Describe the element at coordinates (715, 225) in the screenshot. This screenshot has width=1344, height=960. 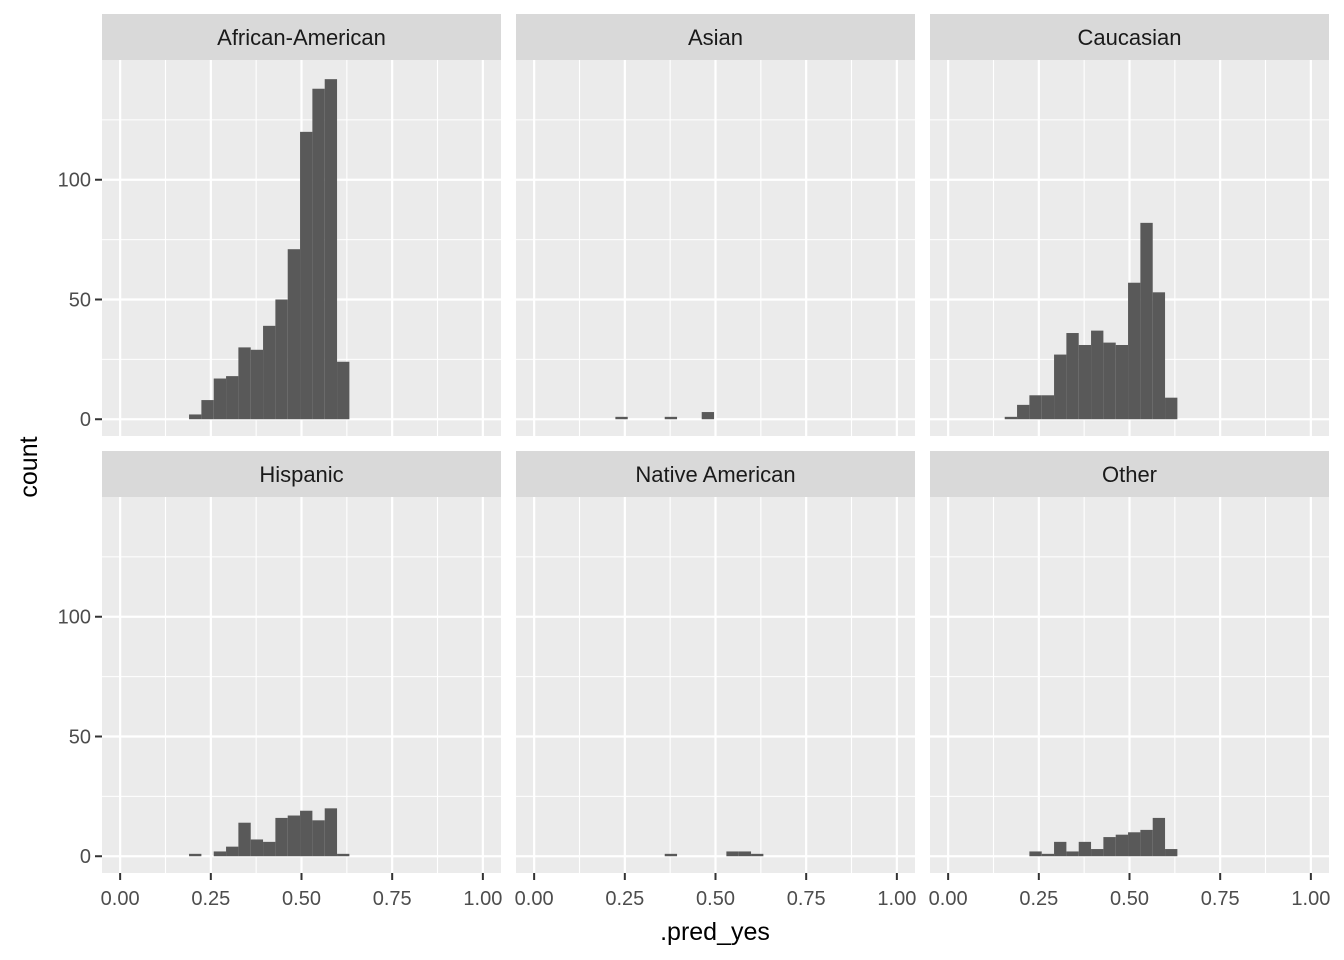
I see `facet-asian: Asian` at that location.